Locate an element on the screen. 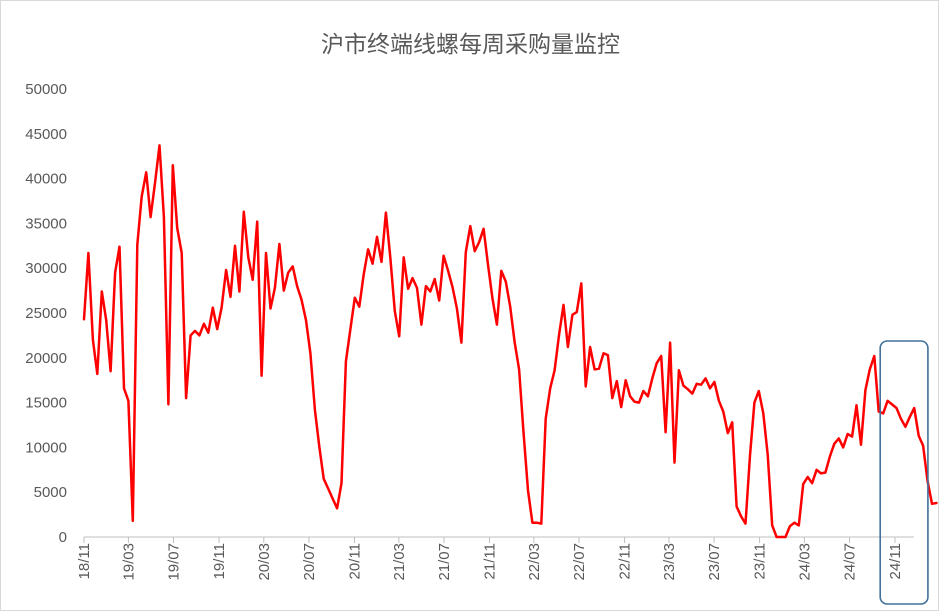 This screenshot has height=612, width=939. x-tick-label: 22/11 is located at coordinates (625, 561).